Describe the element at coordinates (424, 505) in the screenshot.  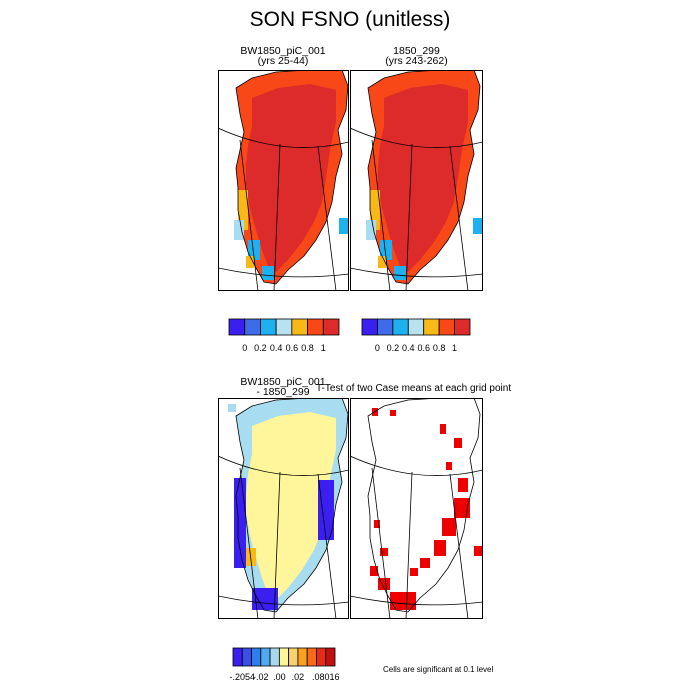
I see `land` at that location.